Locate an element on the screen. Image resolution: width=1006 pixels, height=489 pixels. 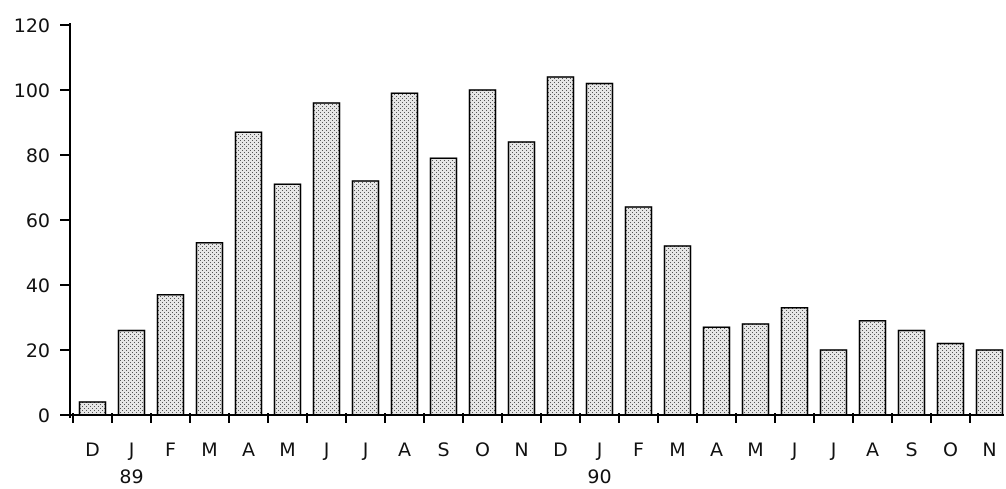
y-tick-label: 120 is located at coordinates (32, 26).